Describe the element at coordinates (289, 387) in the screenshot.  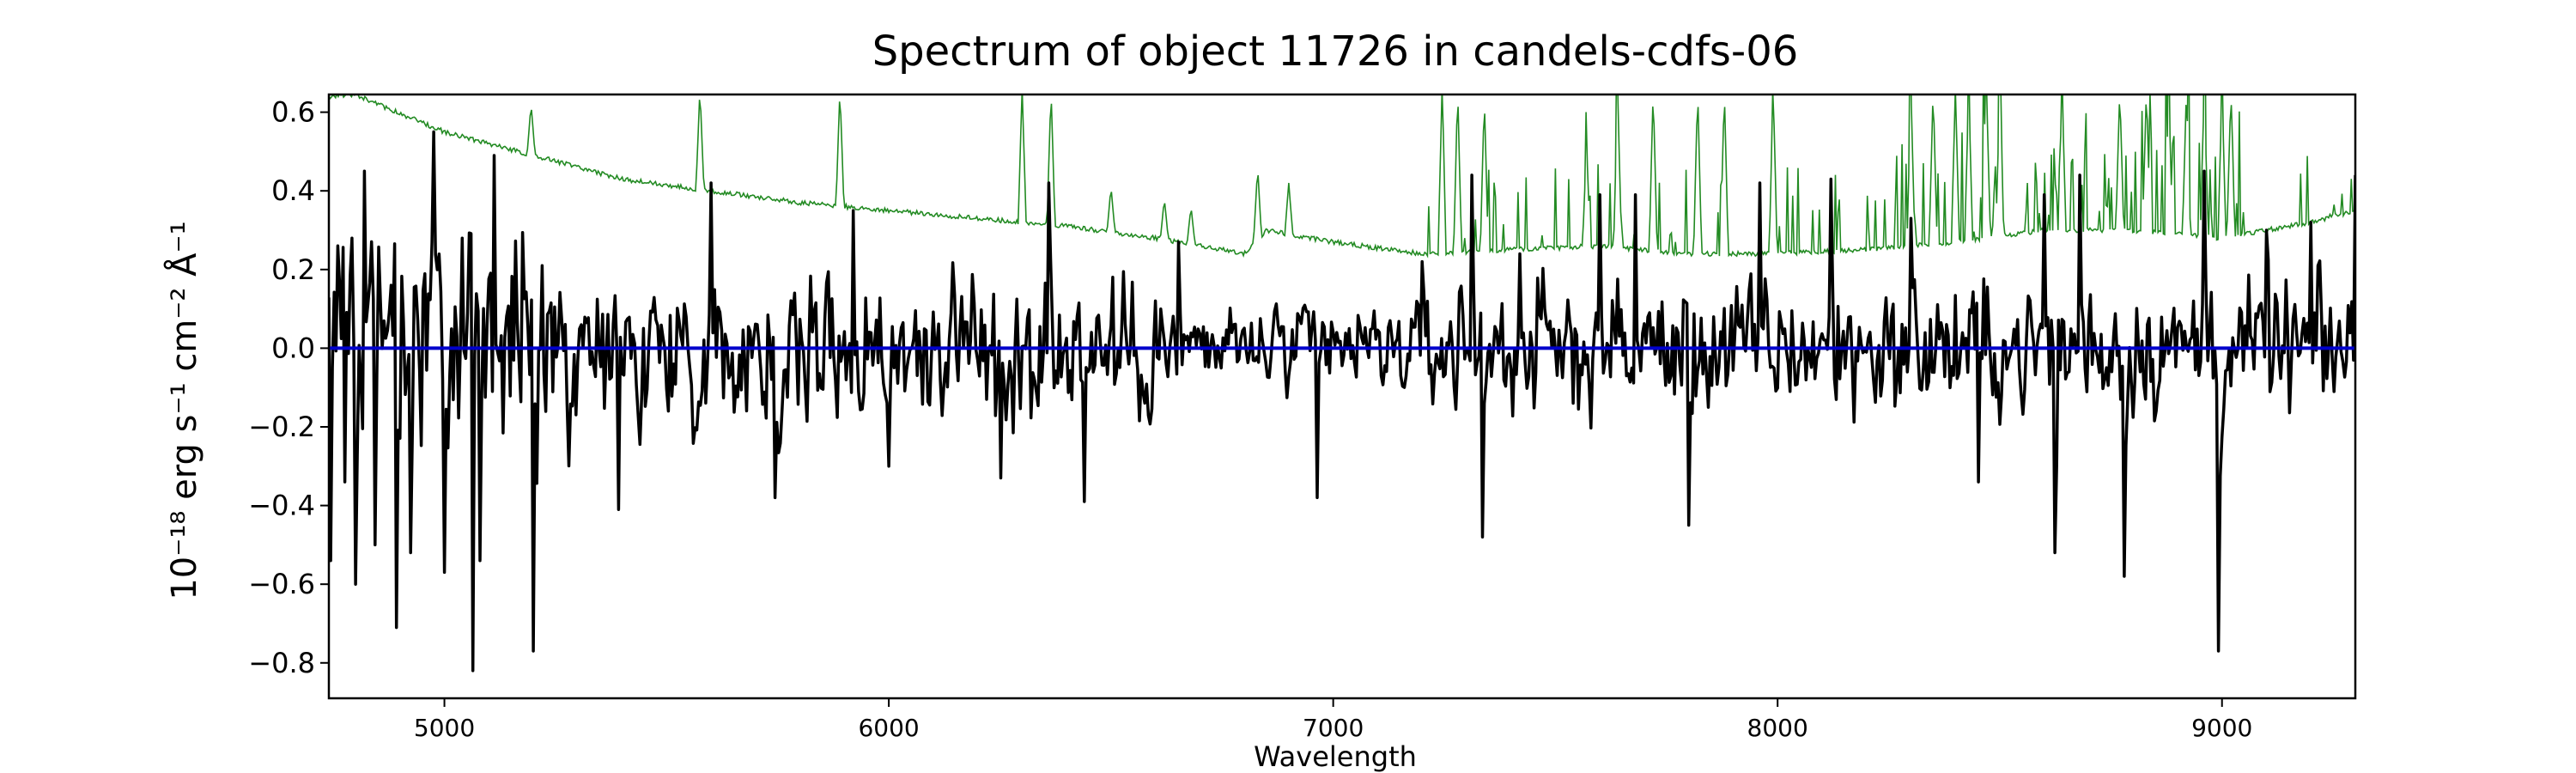
I see `y-axis: 0.6 0.4 0.2 0.0 −0.2 −0.4 −0.6 −0.8` at that location.